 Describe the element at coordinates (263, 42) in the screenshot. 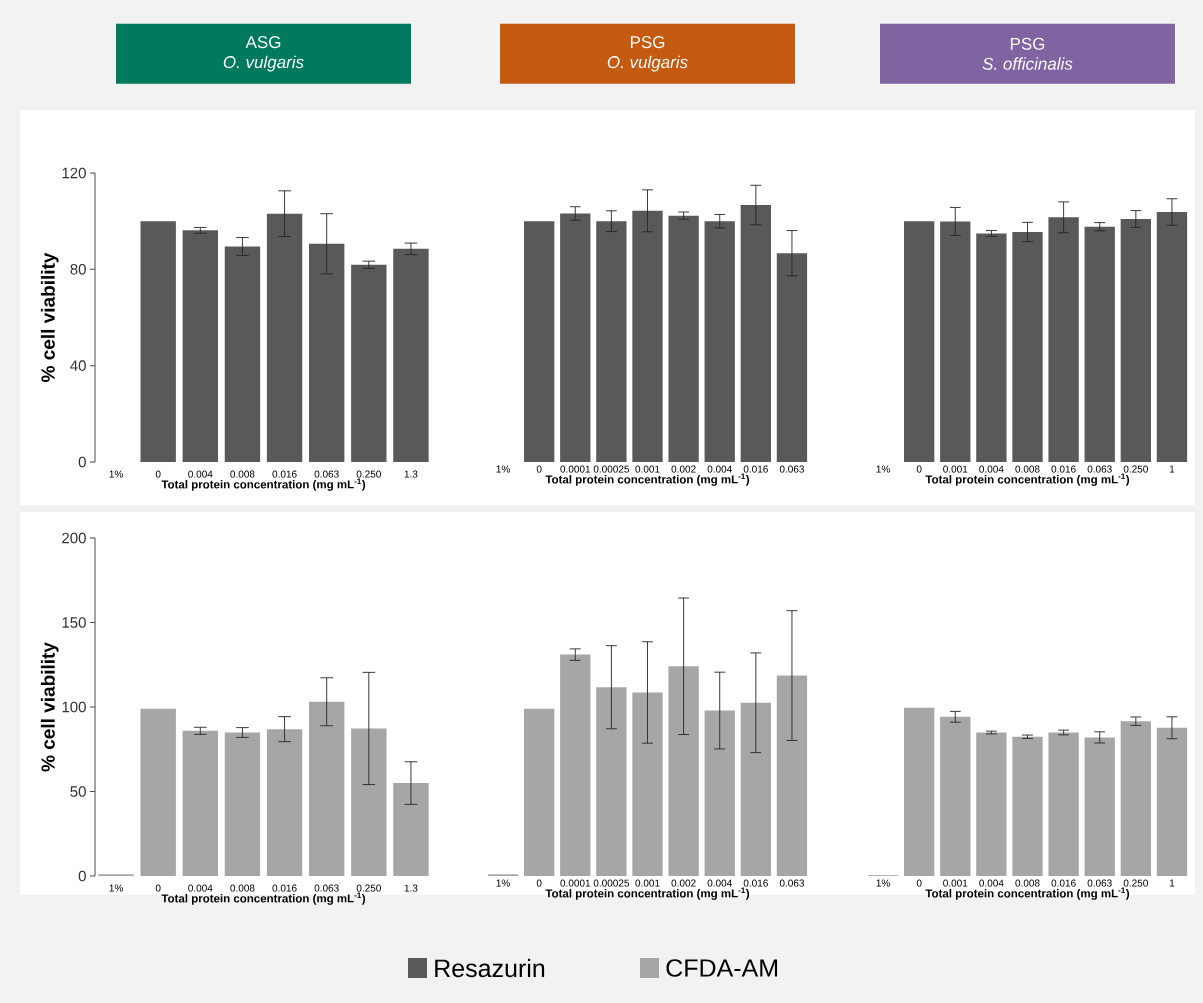

I see `chart-title: ASG` at that location.